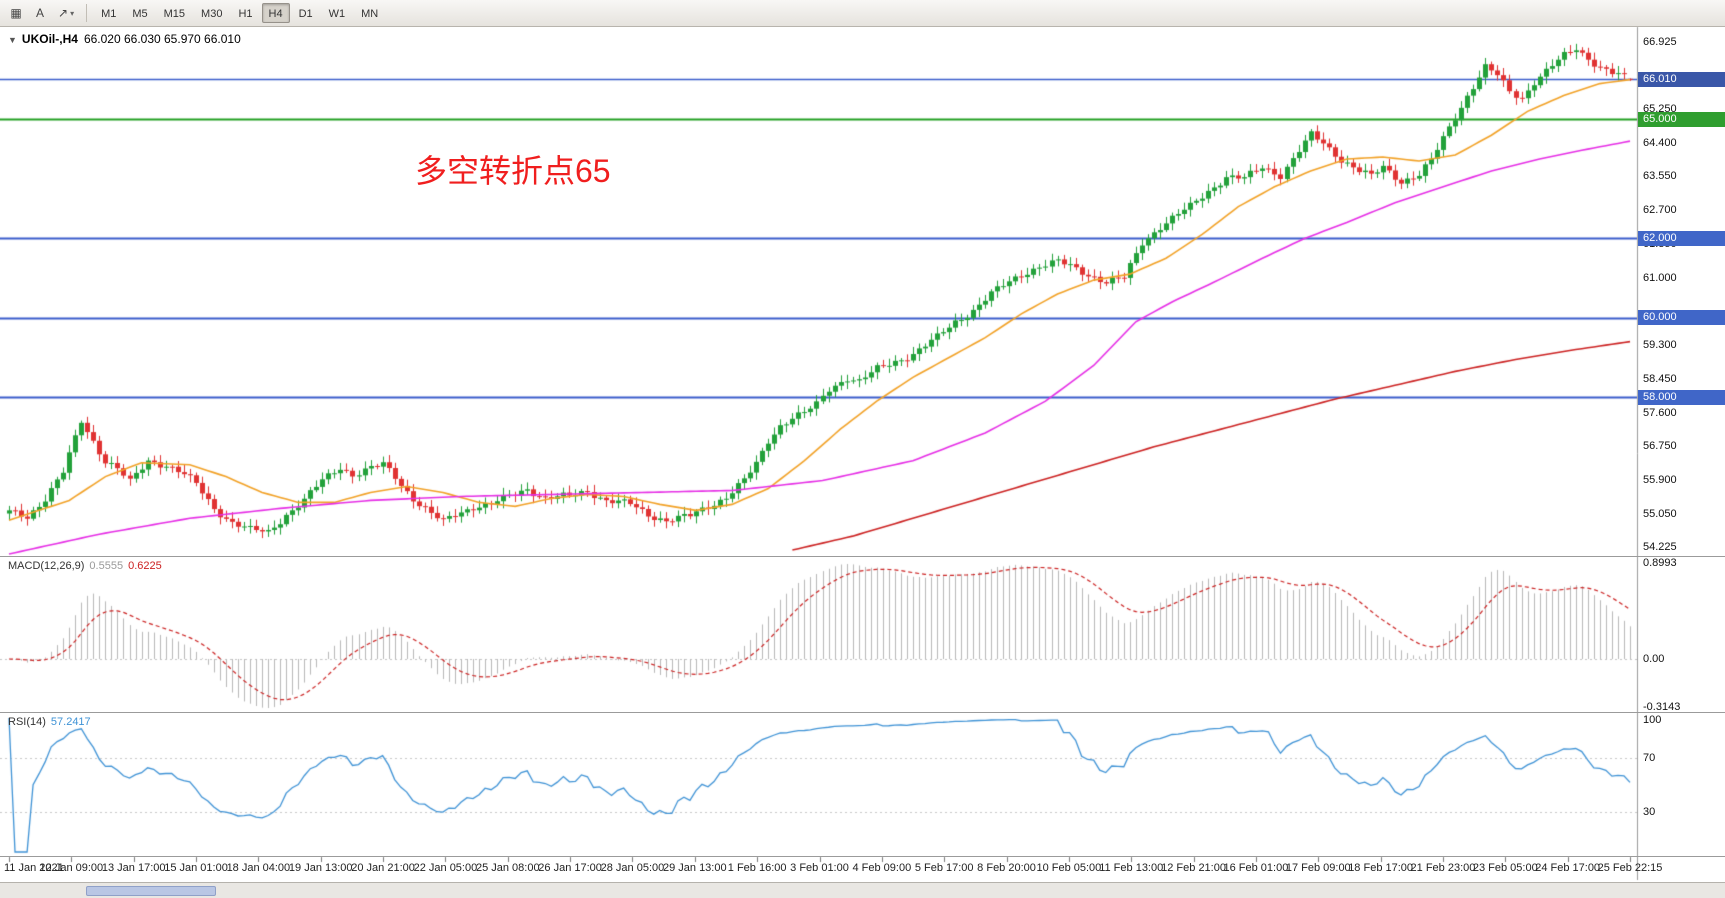  I want to click on price-tick: 58.450, so click(1660, 378).